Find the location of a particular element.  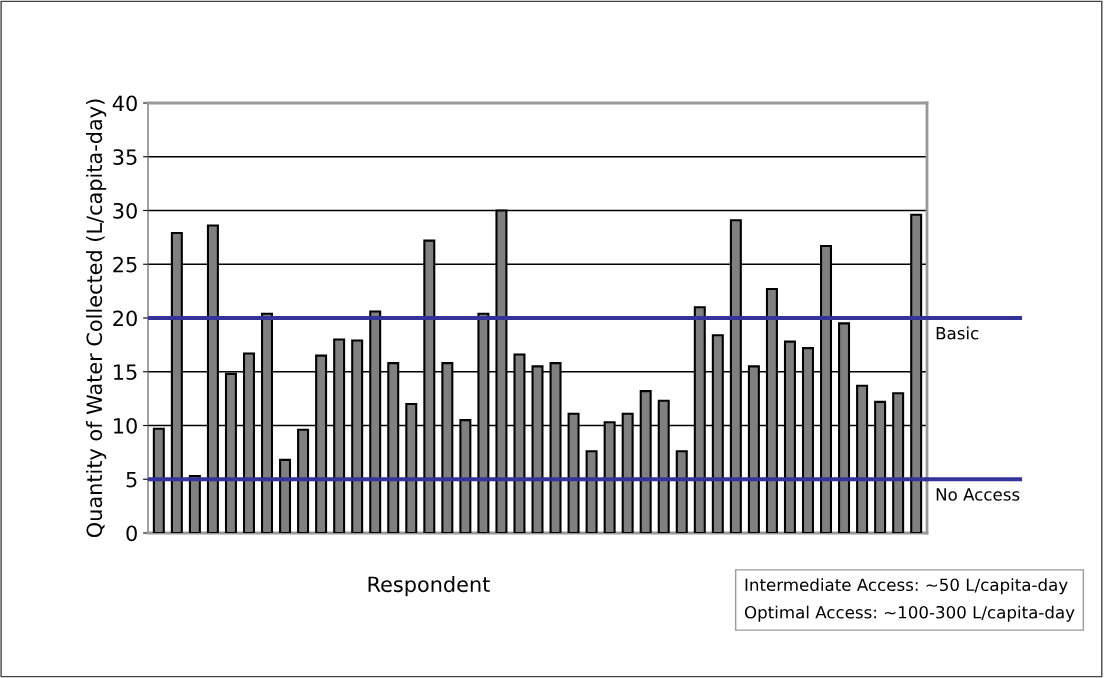

text: Intermediate Access: ~50 L/capita-day is located at coordinates (906, 586).